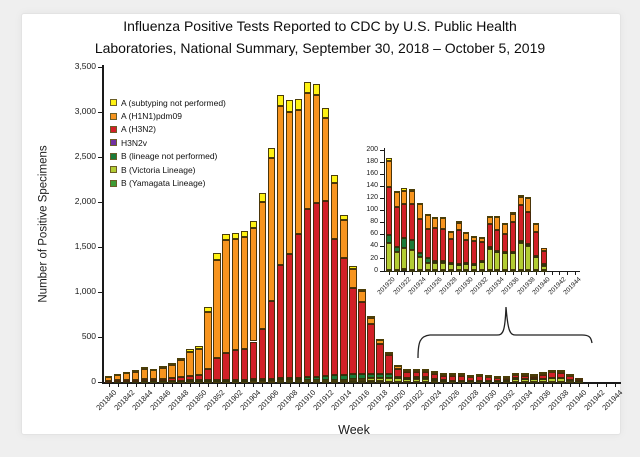 The image size is (640, 457). What do you see at coordinates (507, 377) in the screenshot?
I see `bar-segment-201932-a-subtyping-not-performed` at bounding box center [507, 377].